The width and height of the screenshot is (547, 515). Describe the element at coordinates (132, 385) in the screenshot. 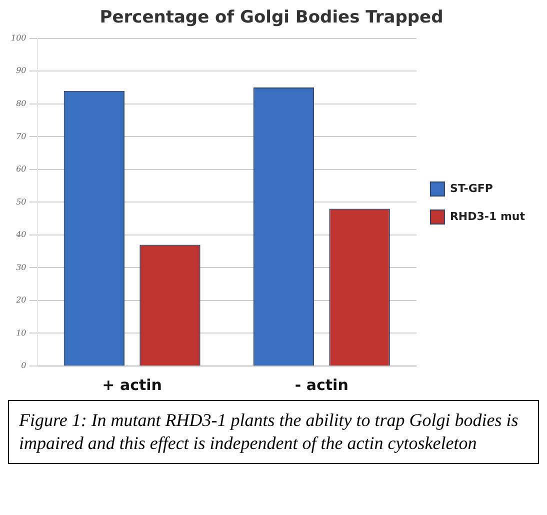

I see `x-tick-label: + actin` at that location.